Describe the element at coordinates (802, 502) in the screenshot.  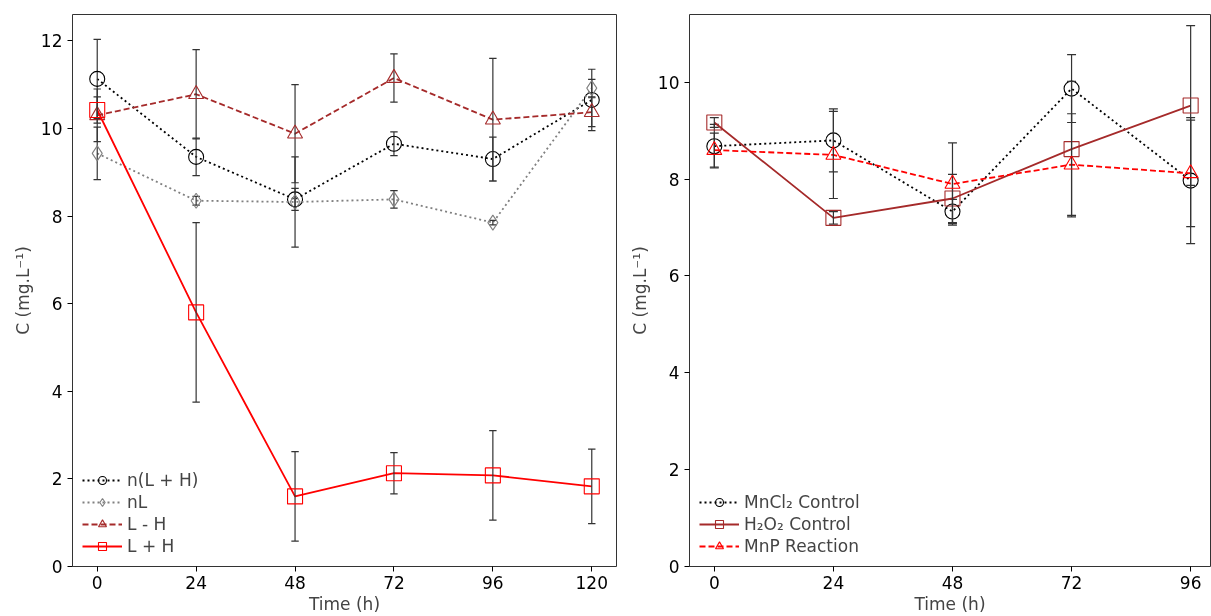
I see `legend-label: MnCl₂ Control` at that location.